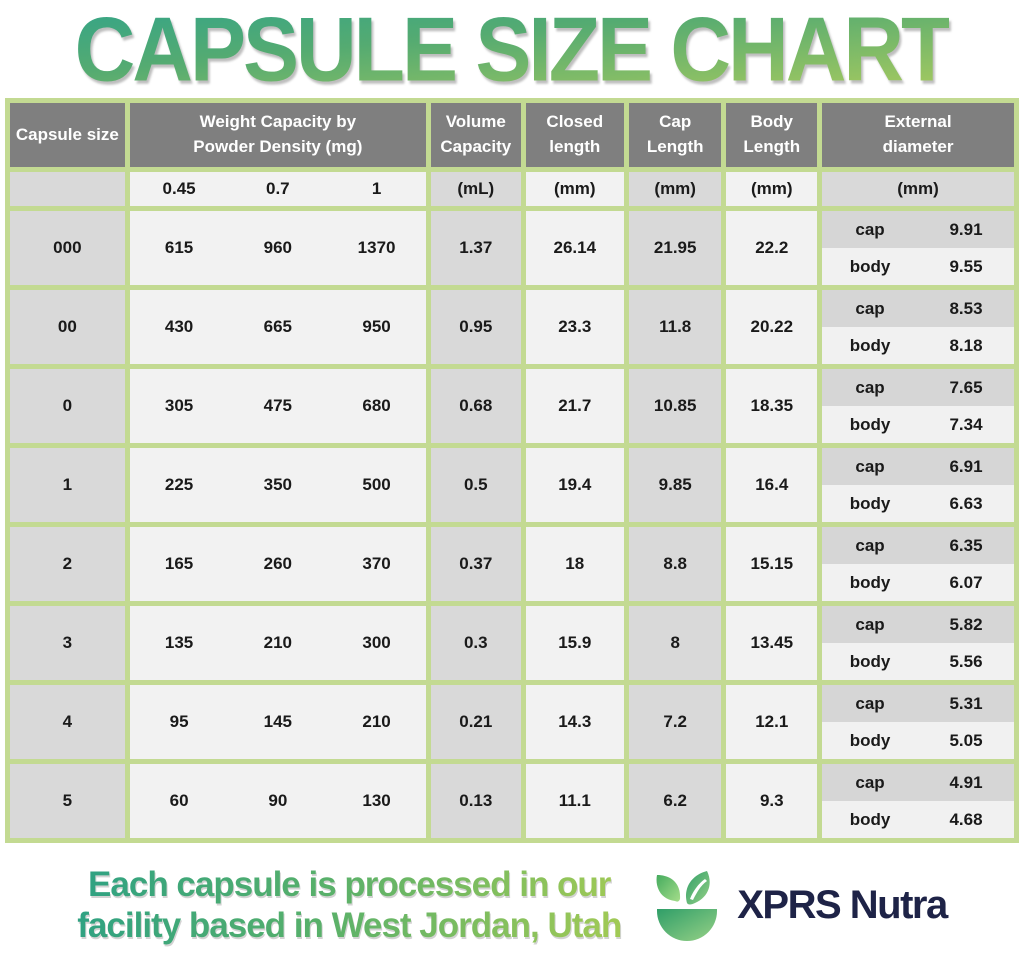 Image resolution: width=1024 pixels, height=966 pixels. Describe the element at coordinates (966, 466) in the screenshot. I see `external-cap-value: 6.91` at that location.